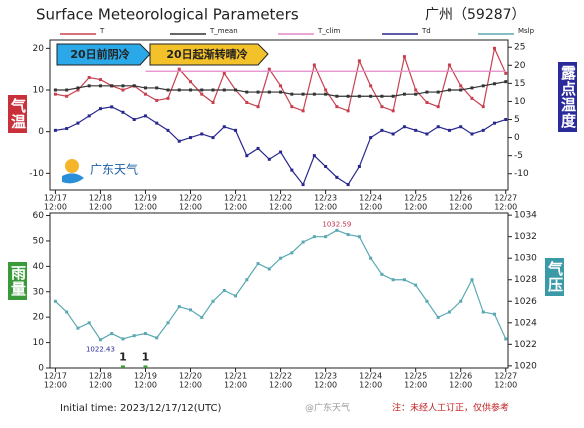  Describe the element at coordinates (17, 281) in the screenshot. I see `y-axis-label: 雨量` at that location.